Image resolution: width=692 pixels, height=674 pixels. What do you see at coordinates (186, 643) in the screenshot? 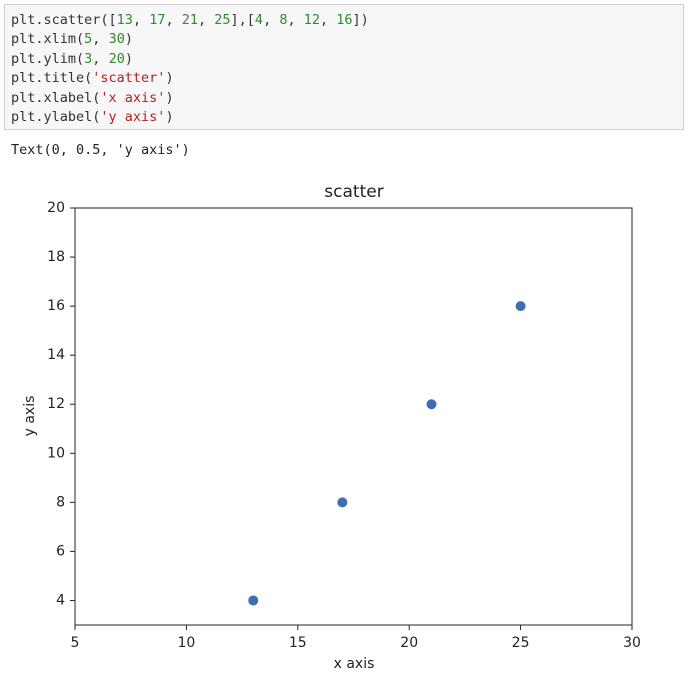
I see `x-tick-label: 10` at bounding box center [186, 643].